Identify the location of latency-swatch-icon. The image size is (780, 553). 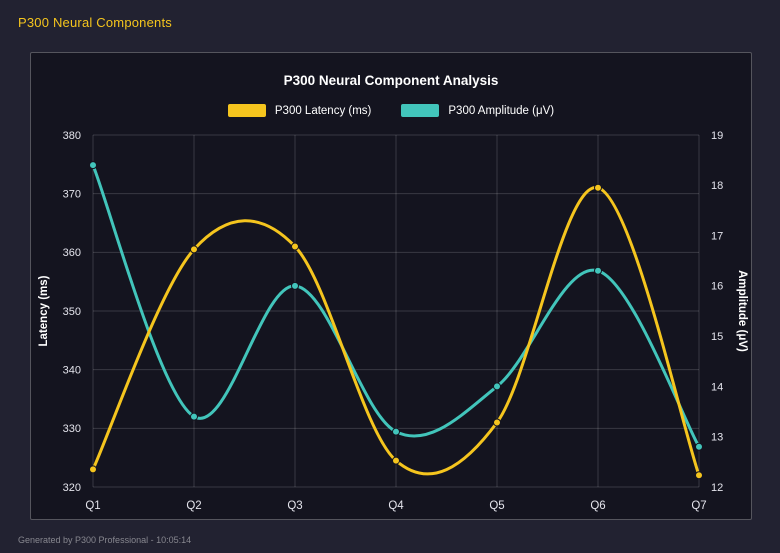
(246, 110).